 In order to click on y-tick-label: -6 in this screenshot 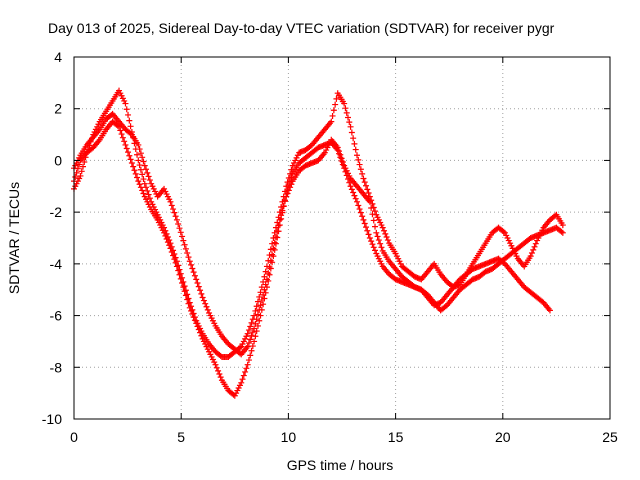, I will do `click(56, 316)`.